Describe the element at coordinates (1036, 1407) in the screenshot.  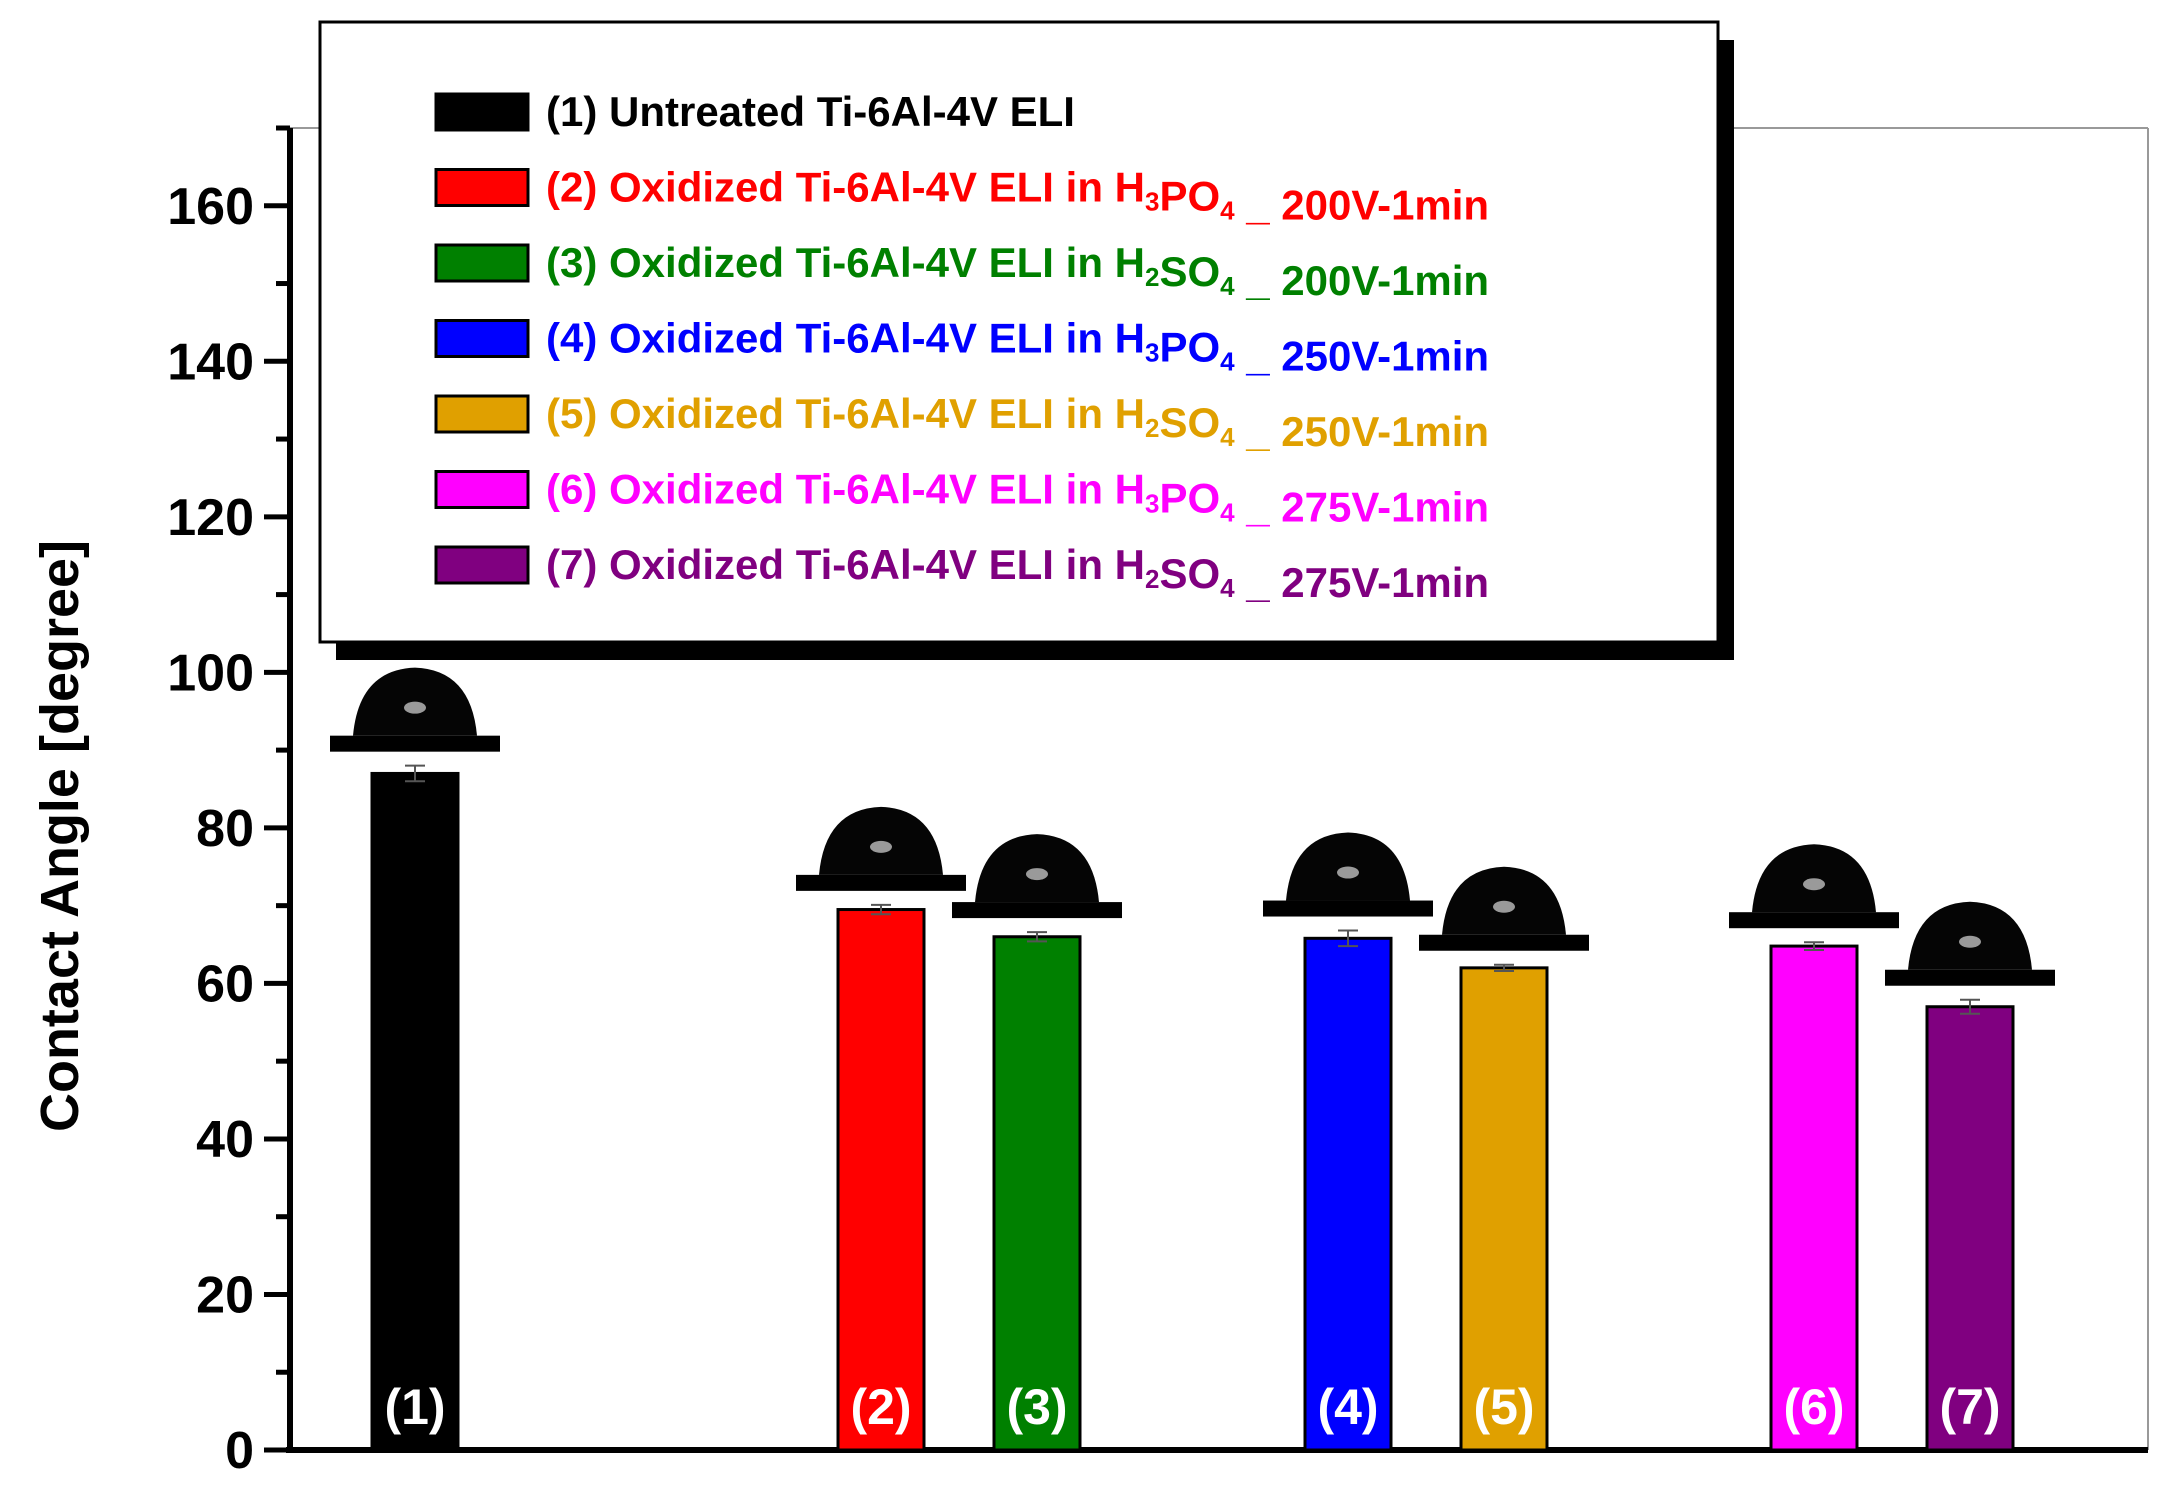
I see `bar-label: (3)` at that location.